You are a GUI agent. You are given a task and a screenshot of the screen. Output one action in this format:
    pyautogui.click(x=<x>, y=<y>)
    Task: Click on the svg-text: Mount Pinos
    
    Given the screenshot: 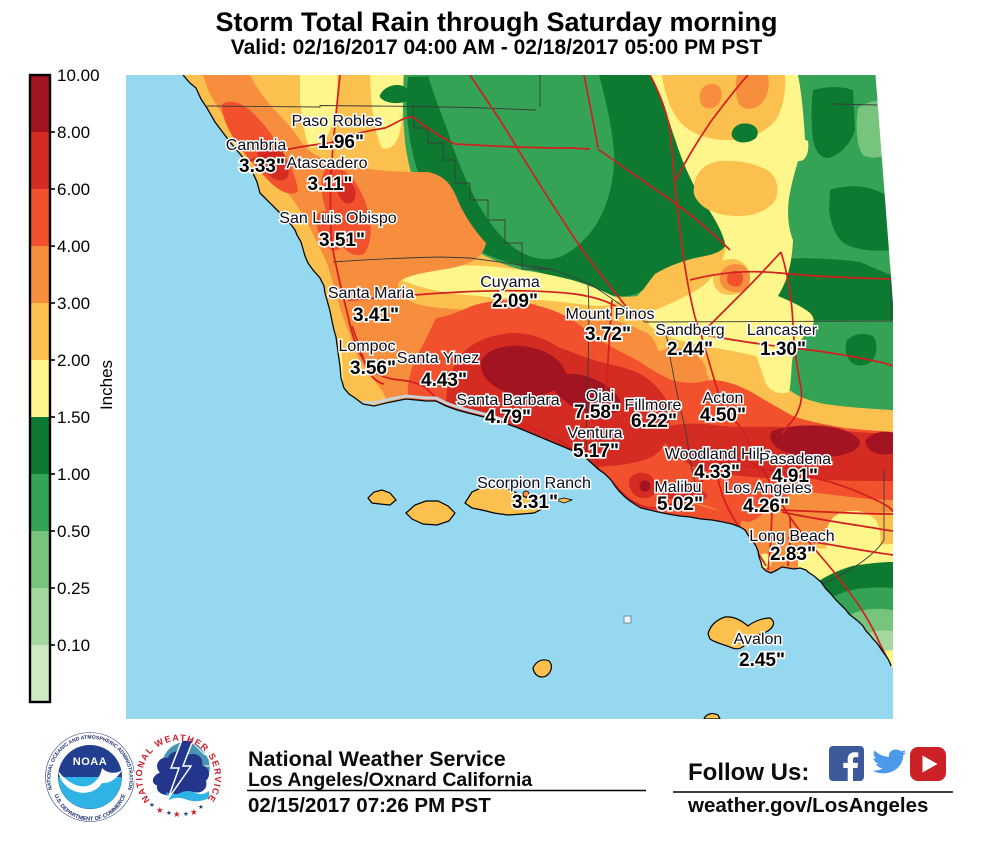 What is the action you would take?
    pyautogui.click(x=610, y=314)
    